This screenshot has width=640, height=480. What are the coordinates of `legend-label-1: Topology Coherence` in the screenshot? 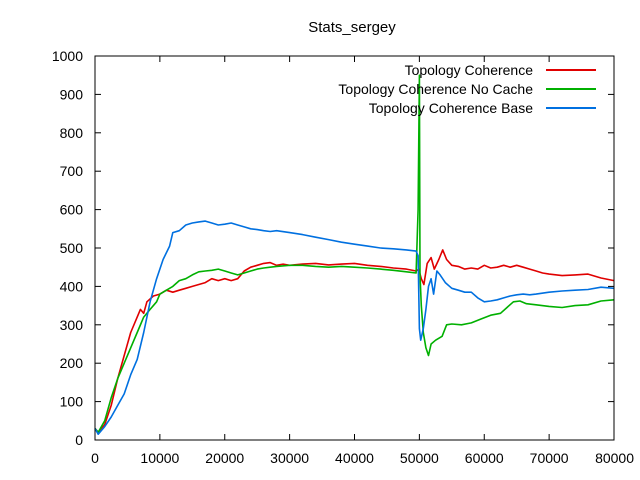 It's located at (469, 70).